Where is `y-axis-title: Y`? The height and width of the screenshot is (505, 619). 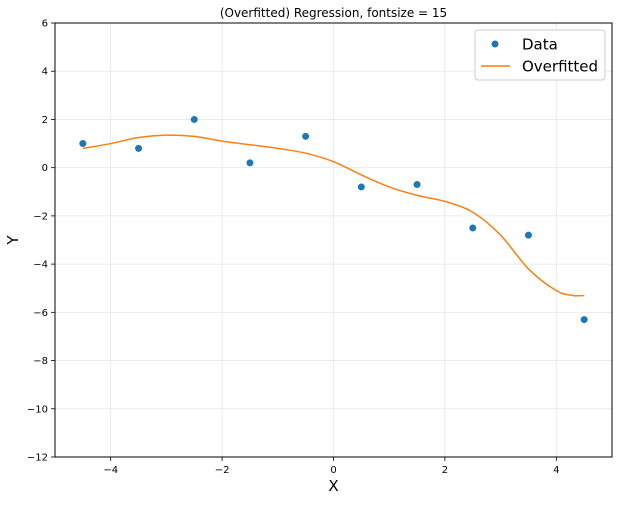 y-axis-title: Y is located at coordinates (13, 240).